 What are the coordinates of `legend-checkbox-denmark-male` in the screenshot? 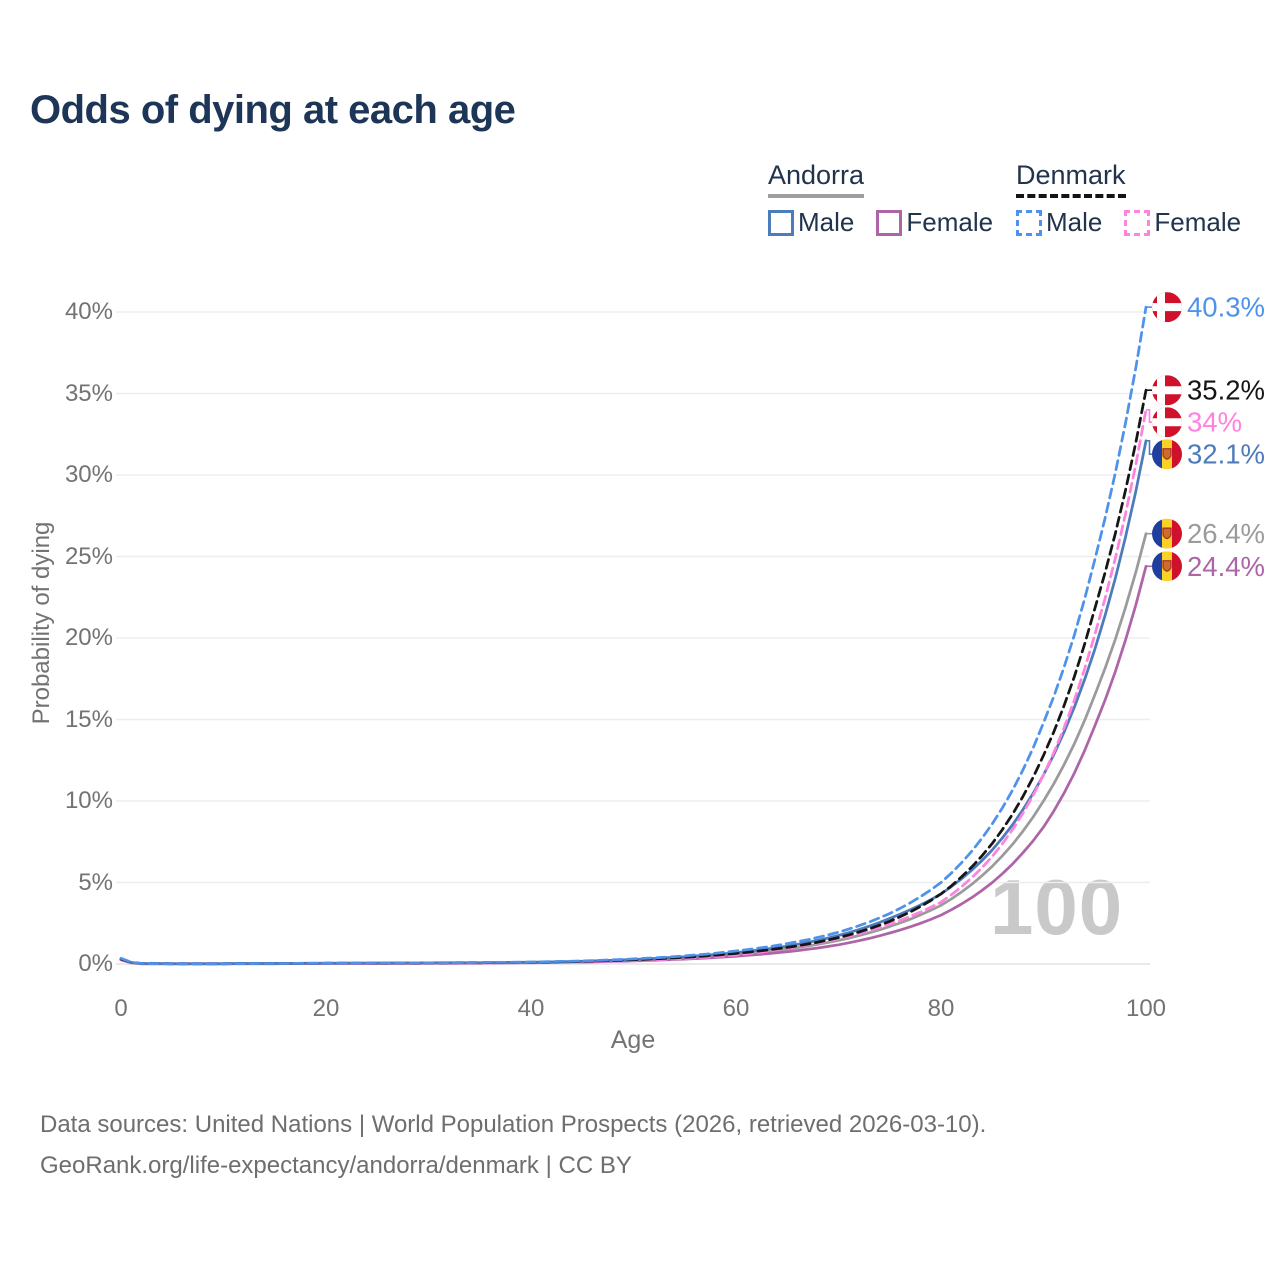 It's located at (1029, 222).